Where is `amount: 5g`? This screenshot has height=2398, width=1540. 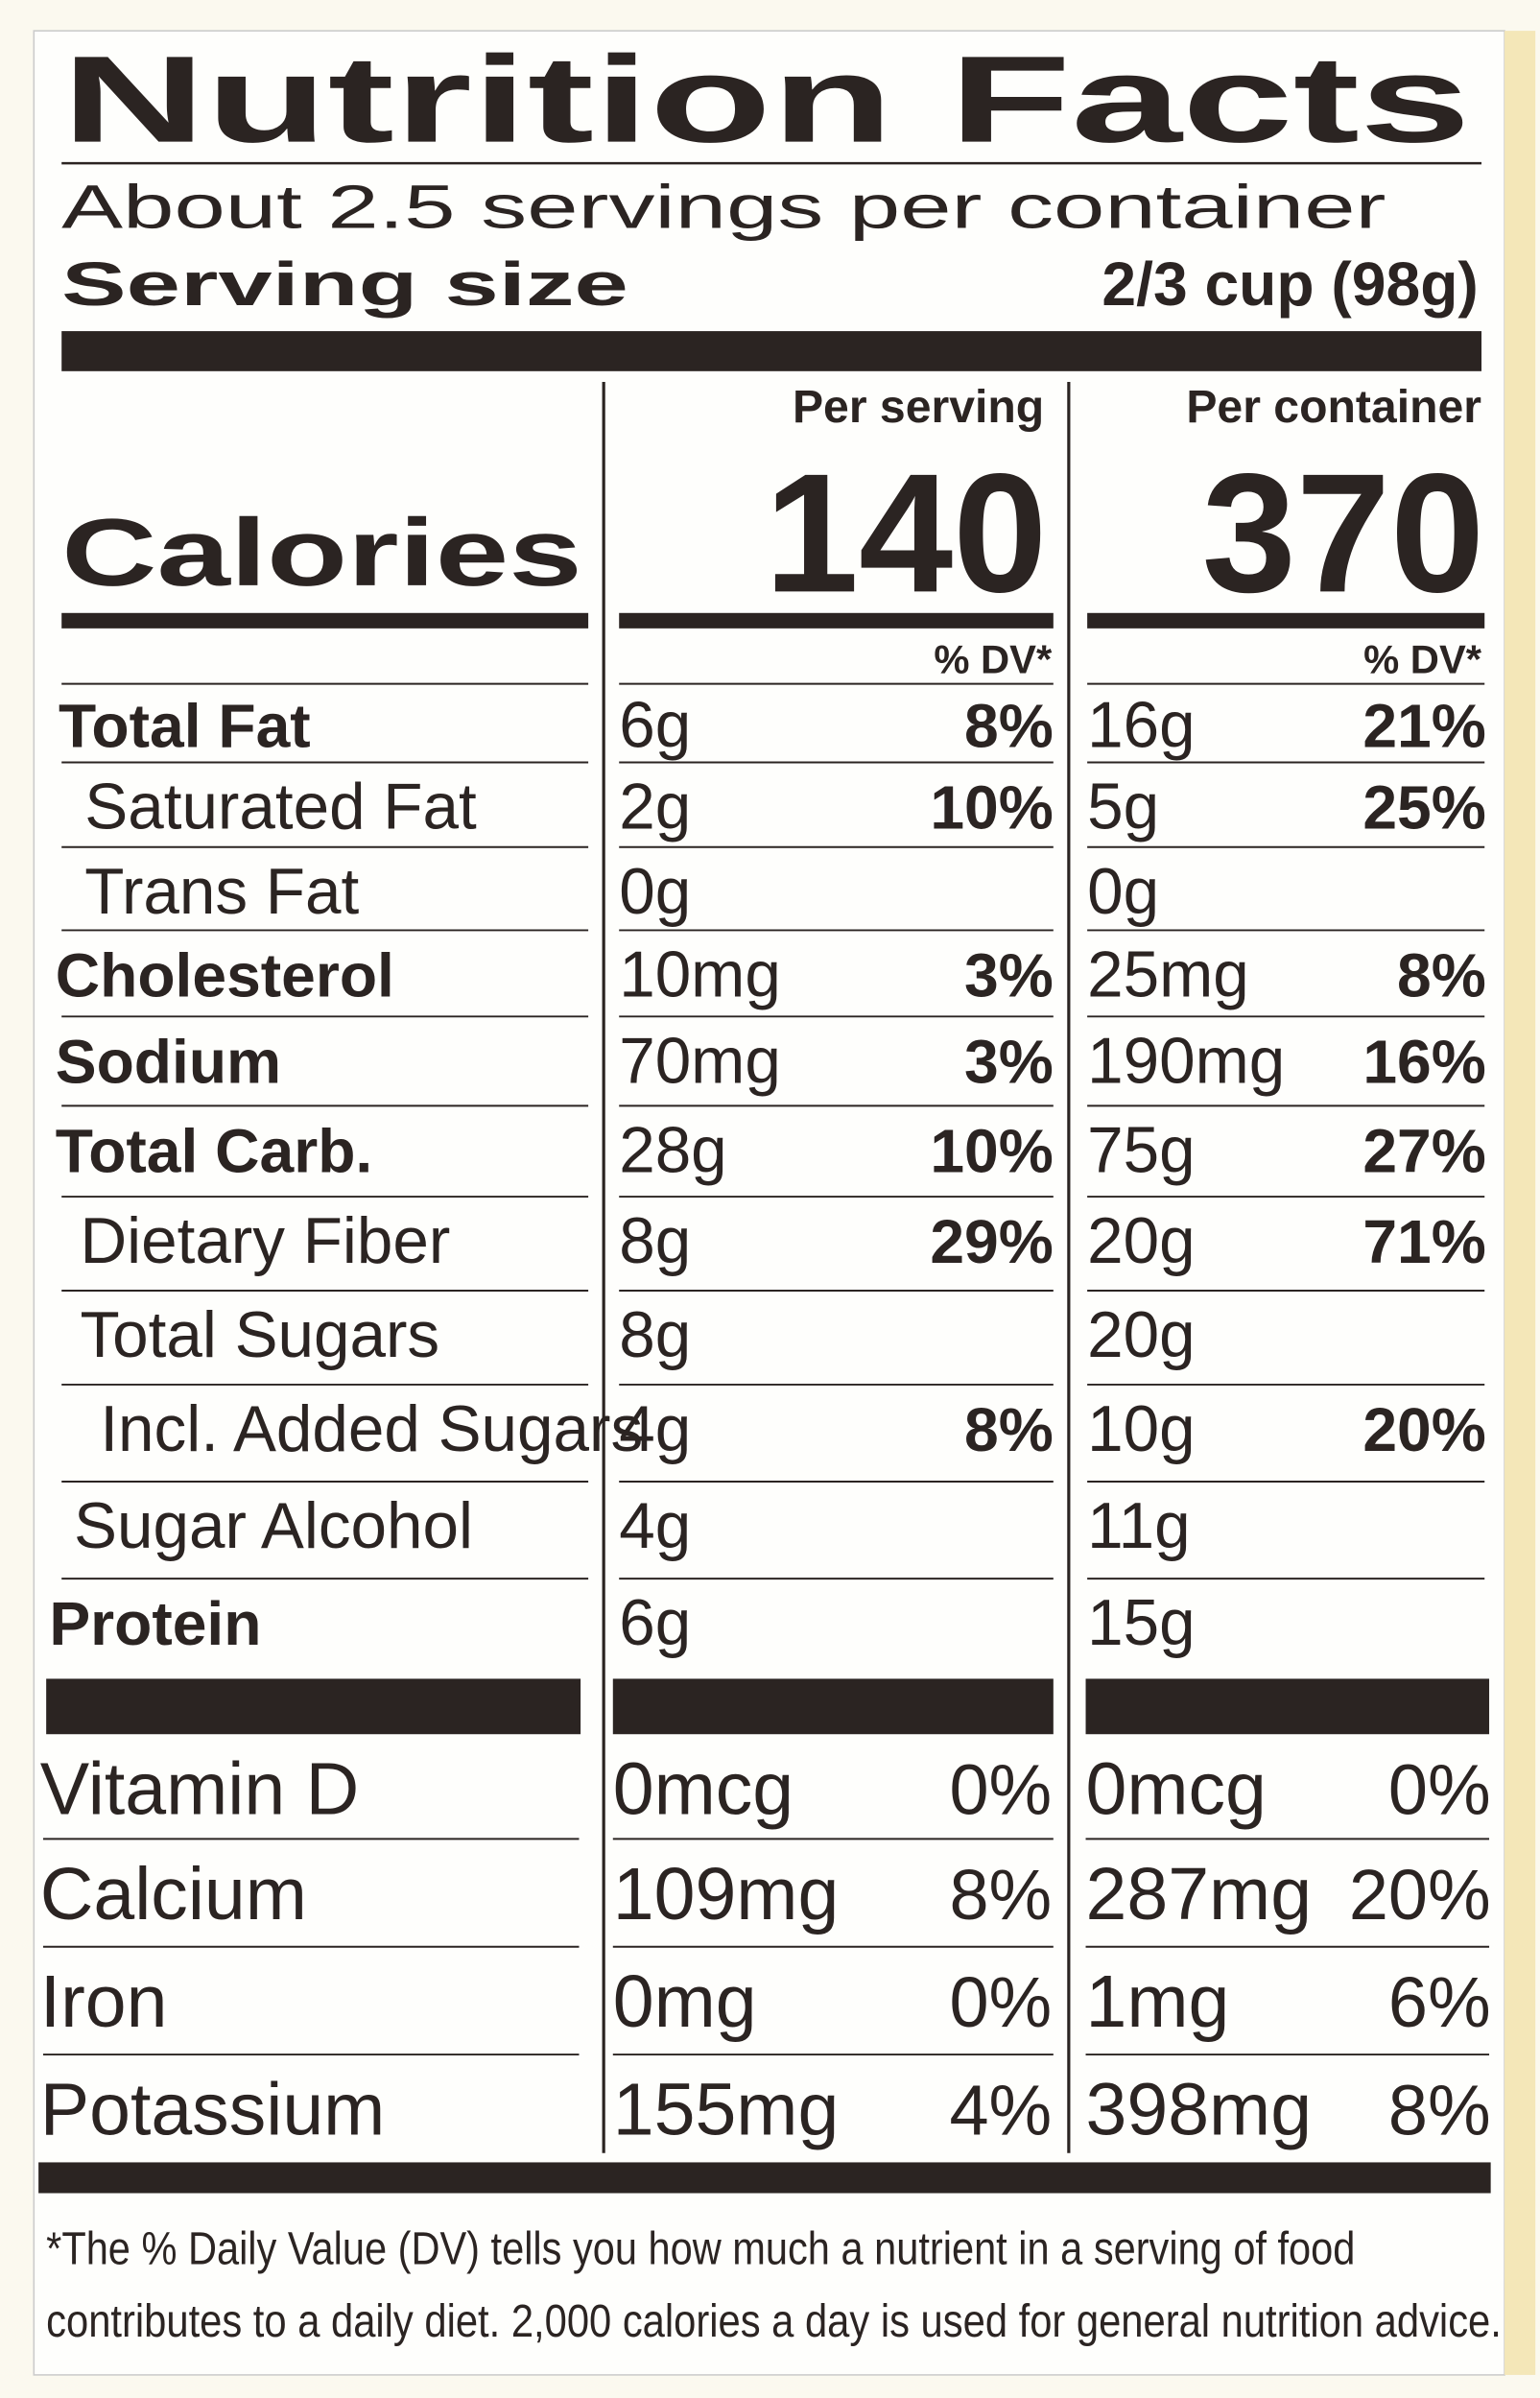
amount: 5g is located at coordinates (1123, 807).